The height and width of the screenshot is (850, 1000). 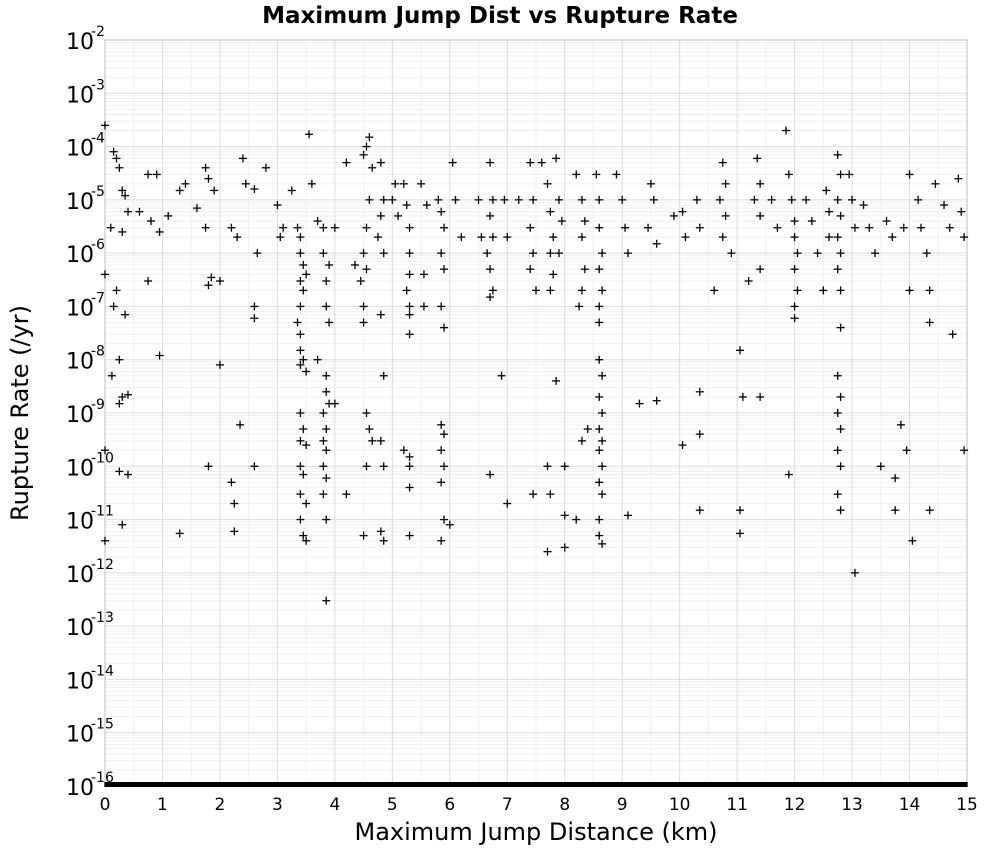 I want to click on y-tick-exponent: -8, so click(x=98, y=352).